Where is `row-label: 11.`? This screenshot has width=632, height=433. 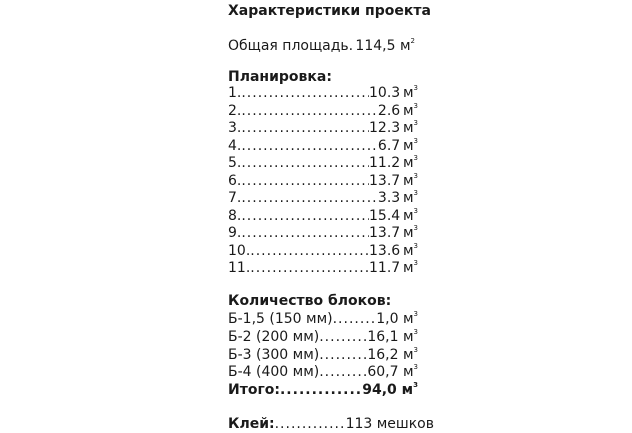
row-label: 11. is located at coordinates (239, 268).